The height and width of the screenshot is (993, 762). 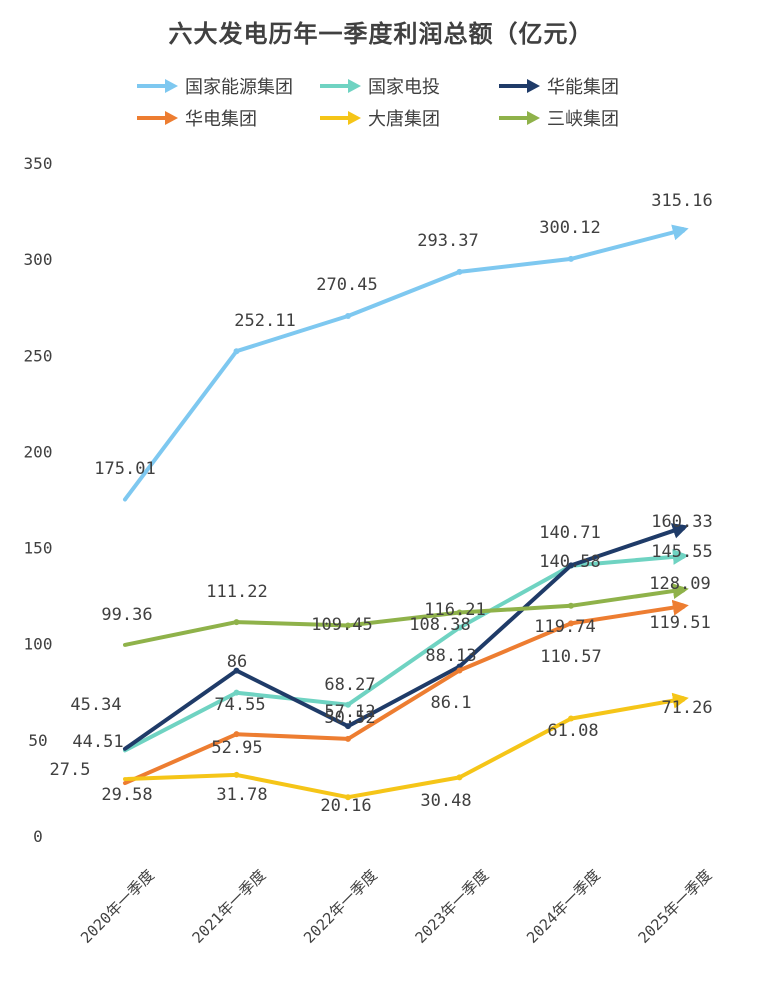 I want to click on data-label: 300.12, so click(x=569, y=228).